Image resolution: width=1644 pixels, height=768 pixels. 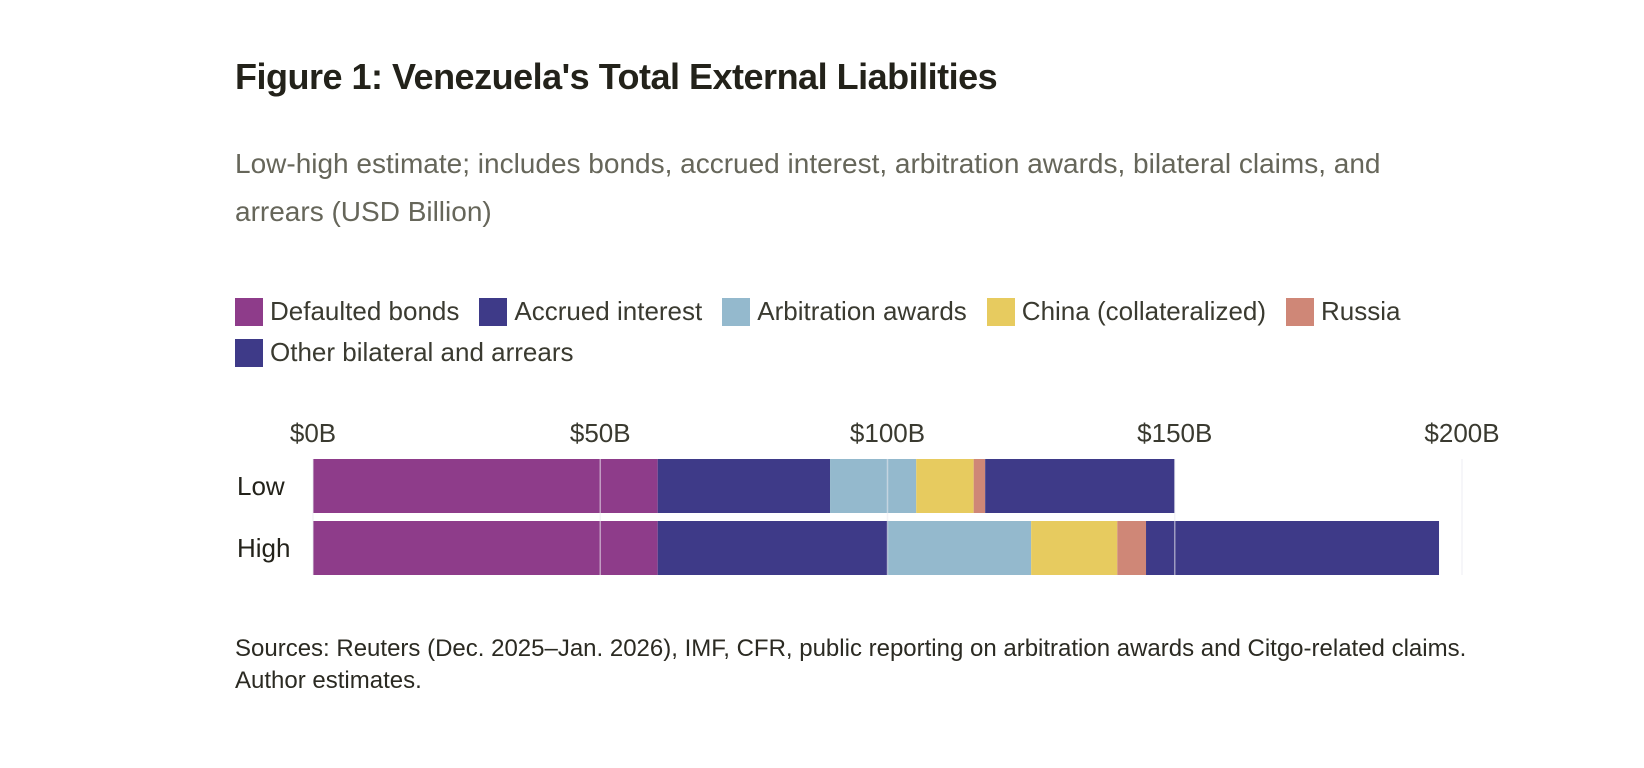 I want to click on legend-item-china-collateralized: China (collateralized), so click(x=1126, y=311).